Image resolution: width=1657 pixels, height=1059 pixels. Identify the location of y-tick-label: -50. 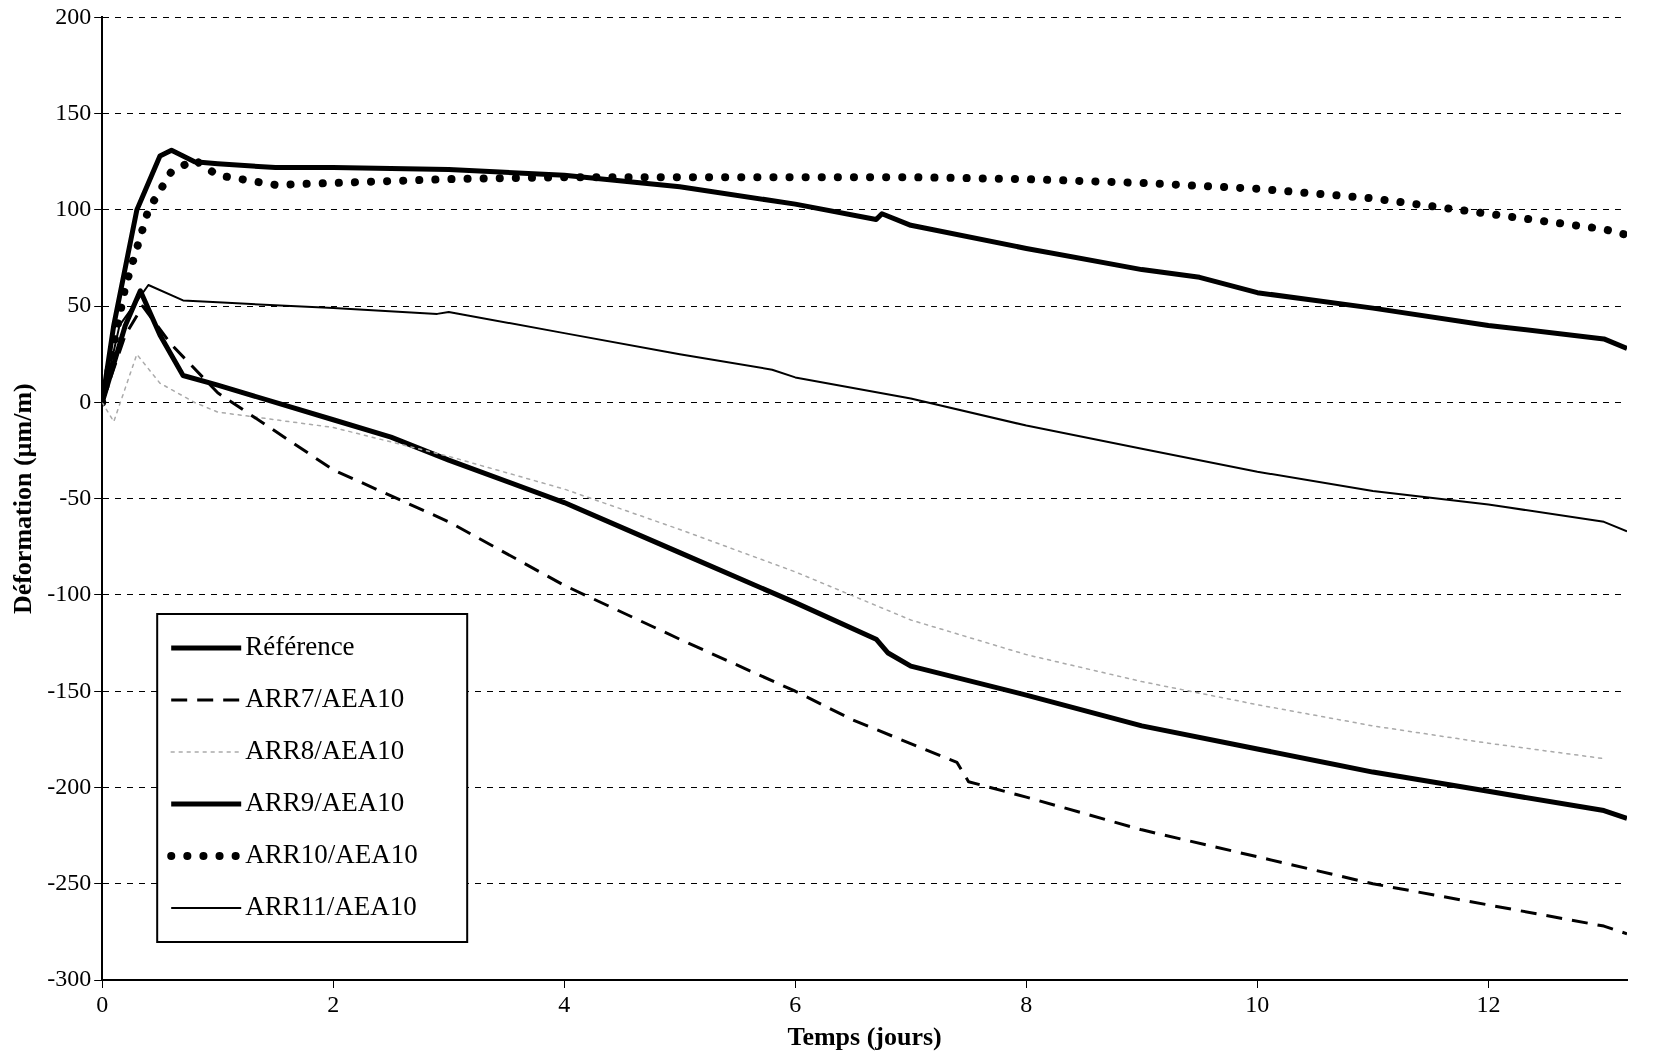
(75, 497).